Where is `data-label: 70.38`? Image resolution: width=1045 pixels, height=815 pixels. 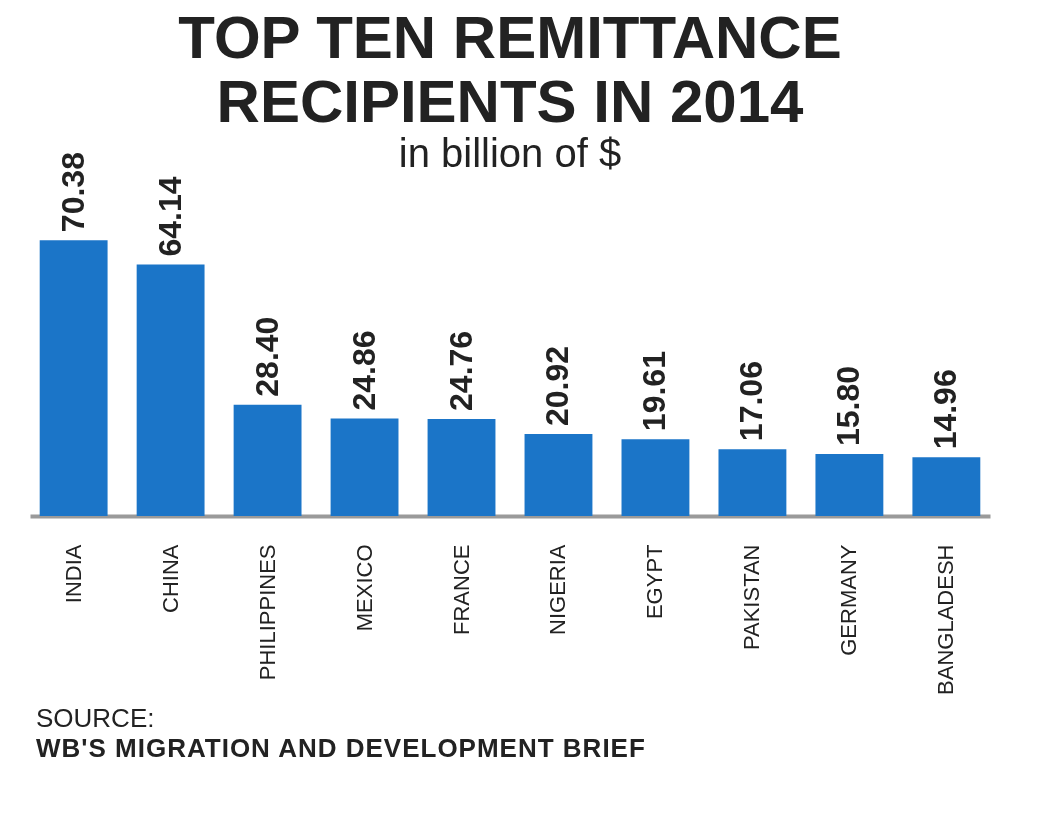 data-label: 70.38 is located at coordinates (72, 192).